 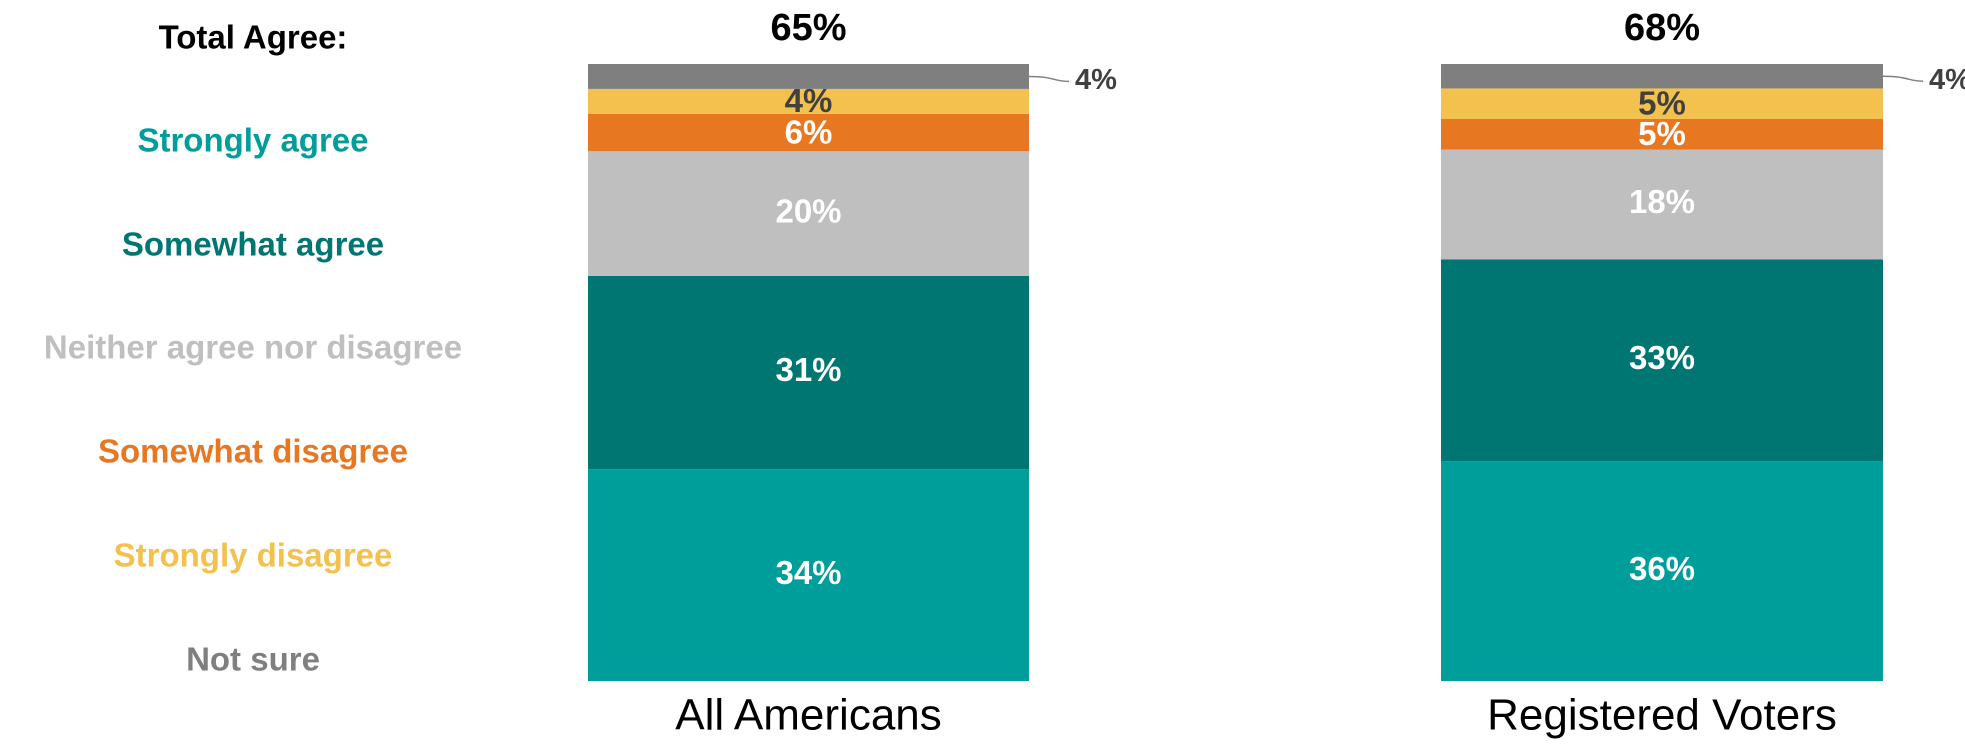 I want to click on legend-label: Strongly disagree, so click(x=253, y=555).